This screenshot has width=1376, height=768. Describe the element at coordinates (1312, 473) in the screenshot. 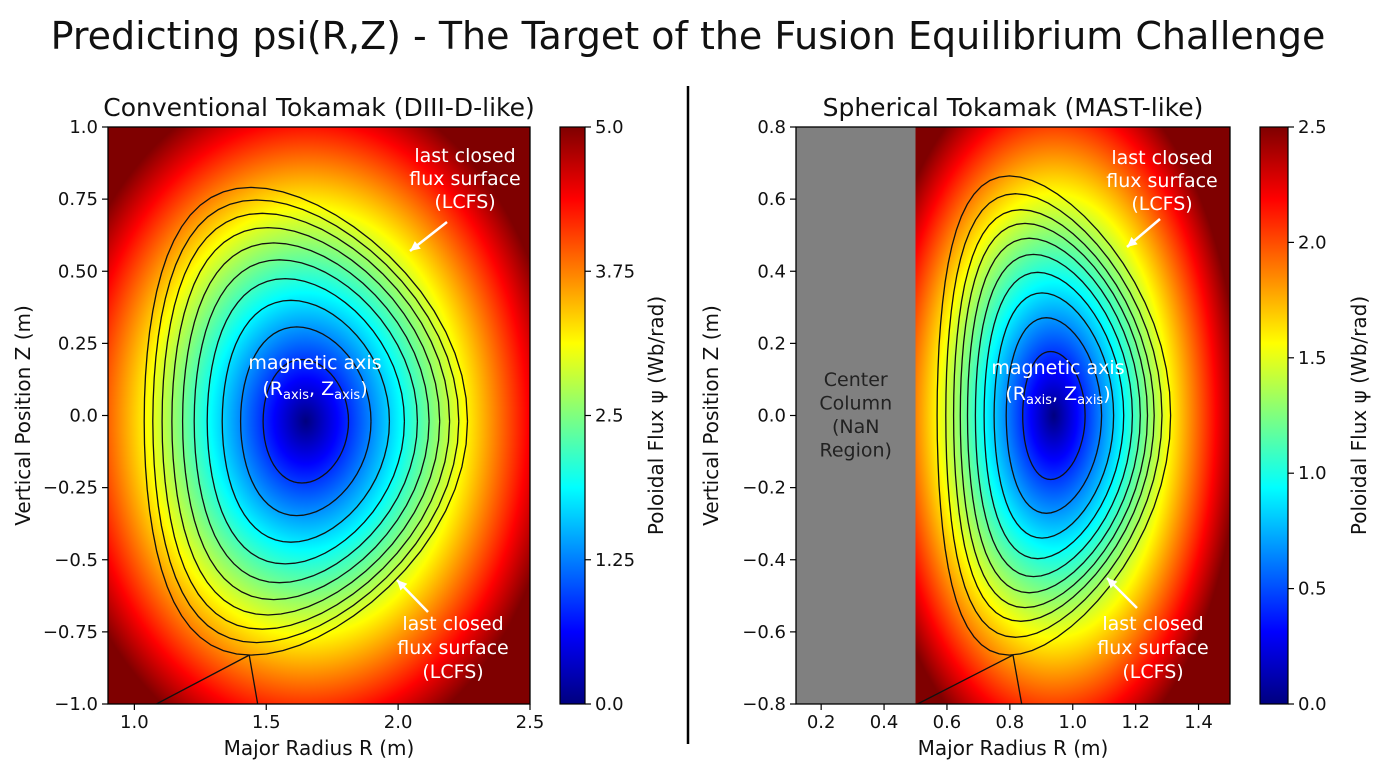

I see `colorbar-tick-label: 1.0` at that location.